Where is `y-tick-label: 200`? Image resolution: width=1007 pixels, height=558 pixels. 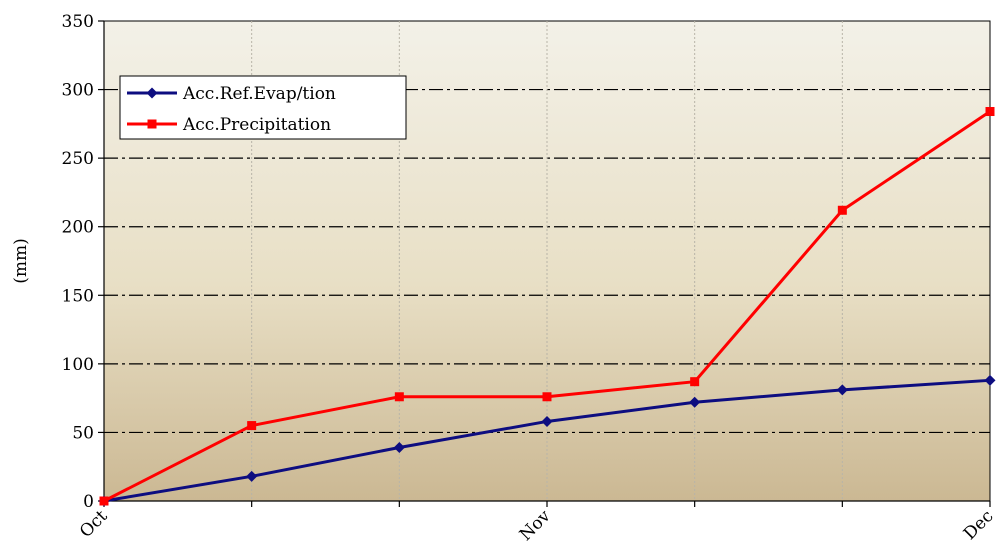
y-tick-label: 200 is located at coordinates (78, 228).